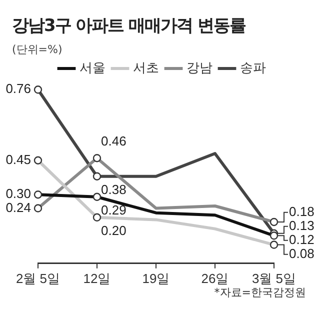 The height and width of the screenshot is (310, 316). Describe the element at coordinates (260, 292) in the screenshot. I see `text: *자료=한국감정원` at that location.